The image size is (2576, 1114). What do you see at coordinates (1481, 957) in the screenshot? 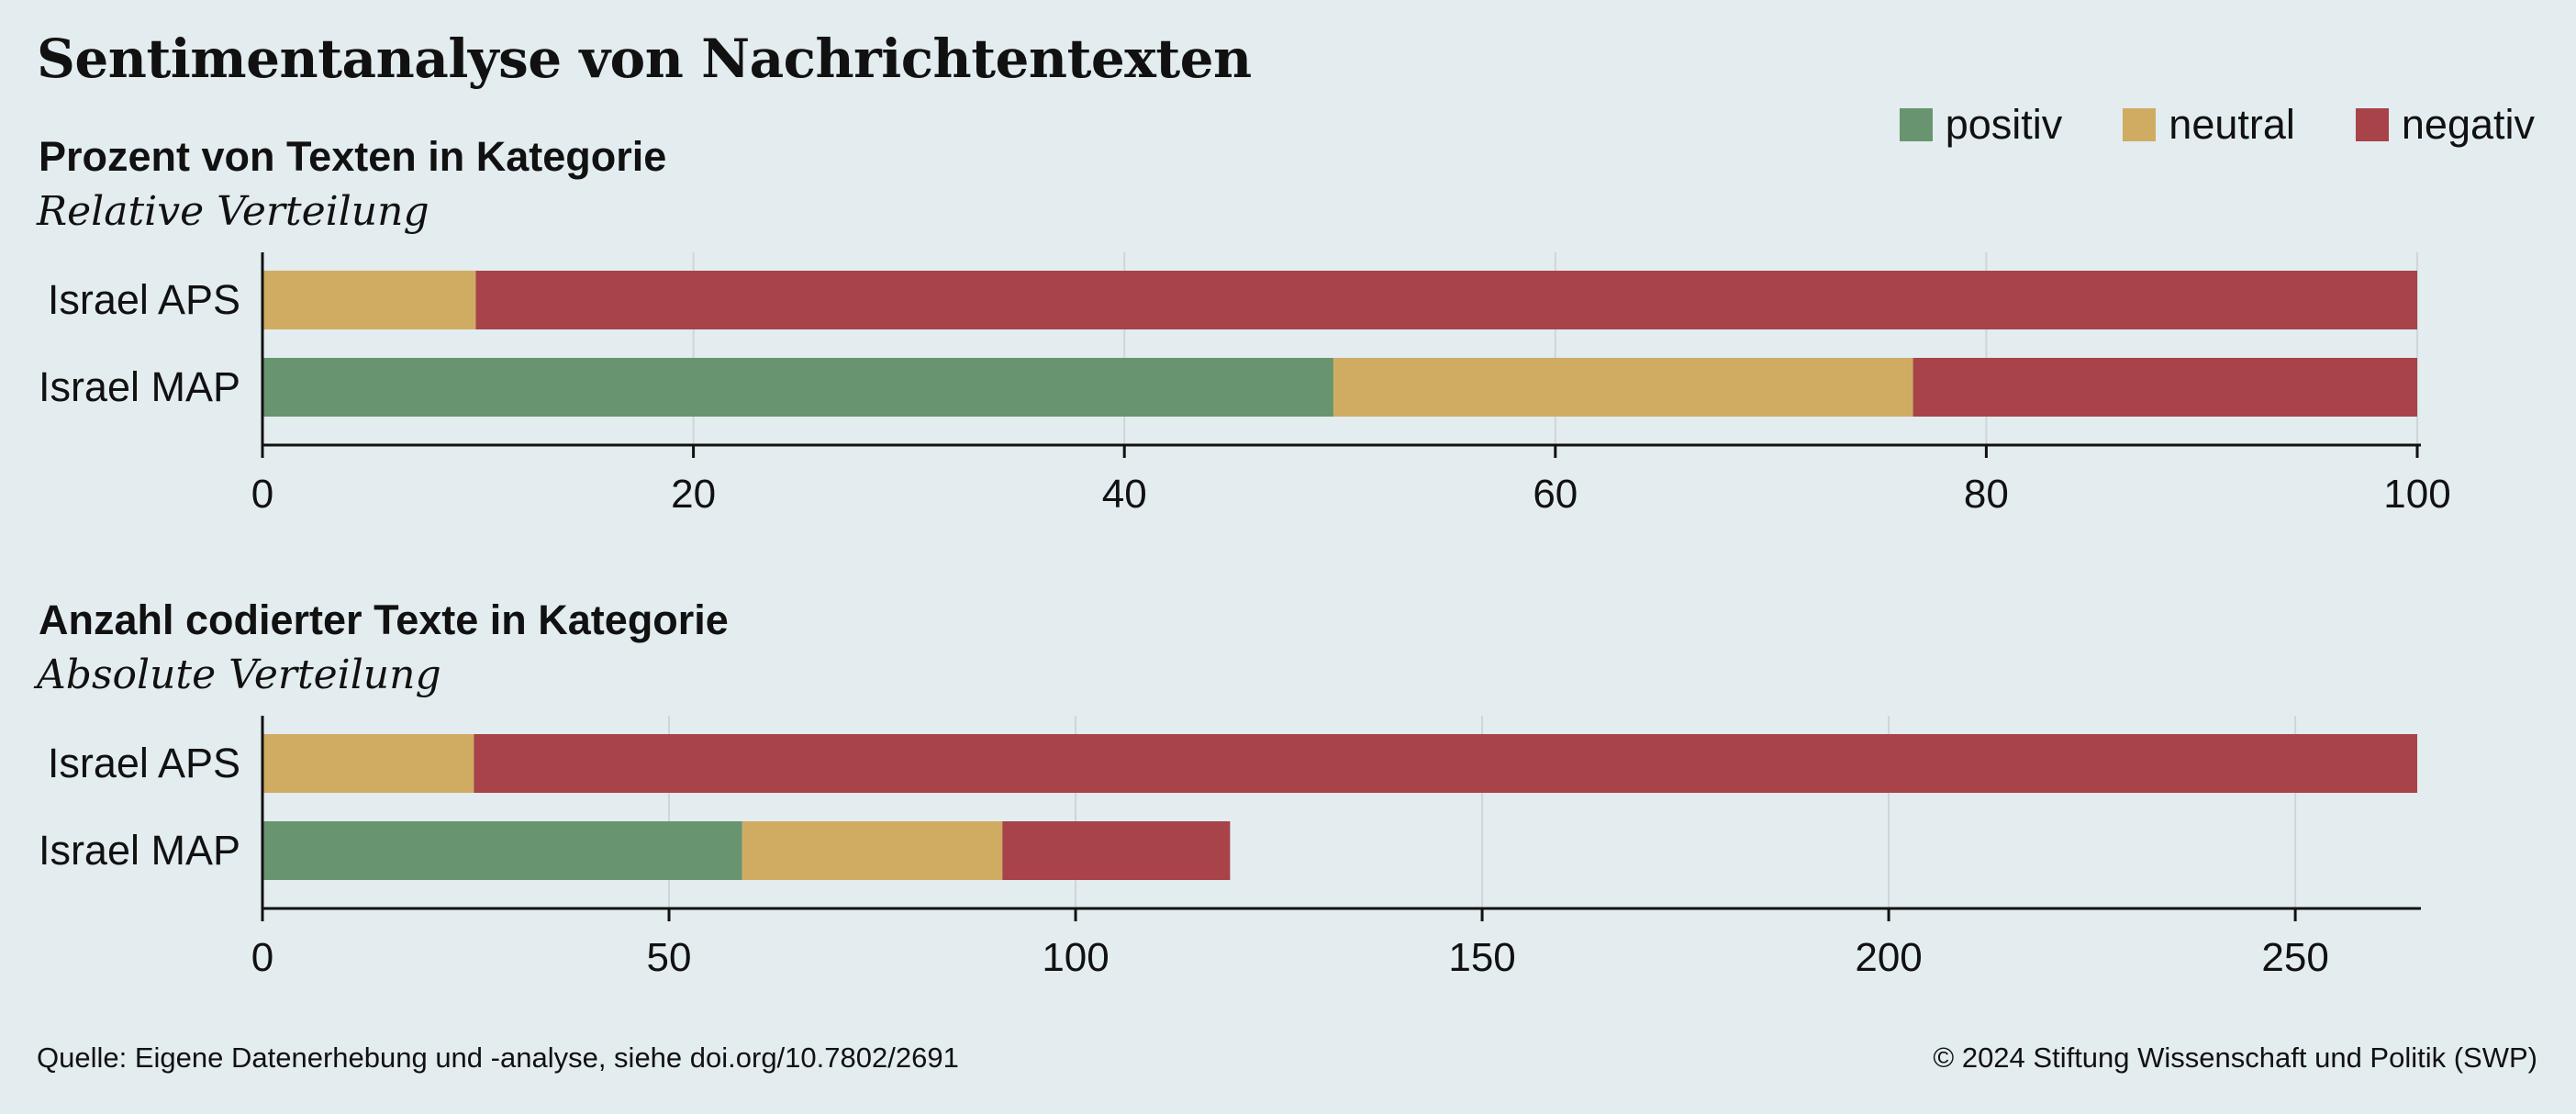
I see `x-tick-label: 150` at bounding box center [1481, 957].